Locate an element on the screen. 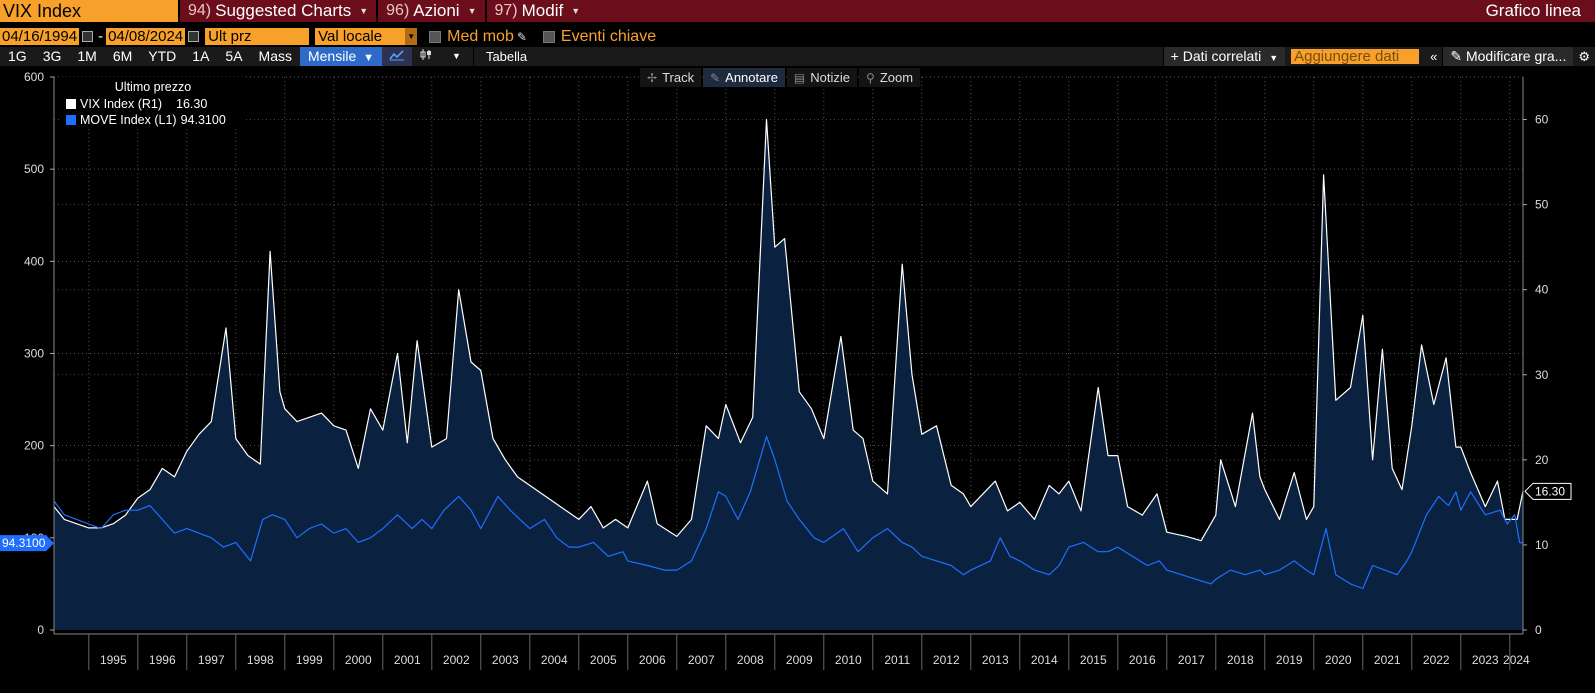 This screenshot has width=1595, height=693. x-tick-label: 2021 is located at coordinates (1387, 660).